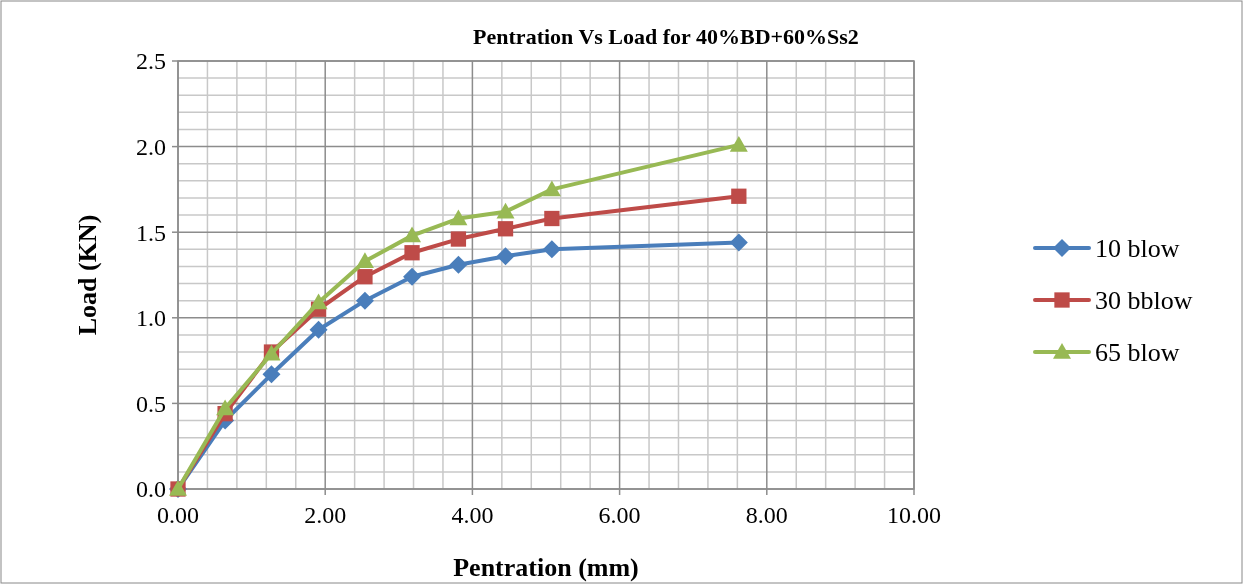 The width and height of the screenshot is (1243, 584). What do you see at coordinates (151, 61) in the screenshot?
I see `y-tick-label: 2.5` at bounding box center [151, 61].